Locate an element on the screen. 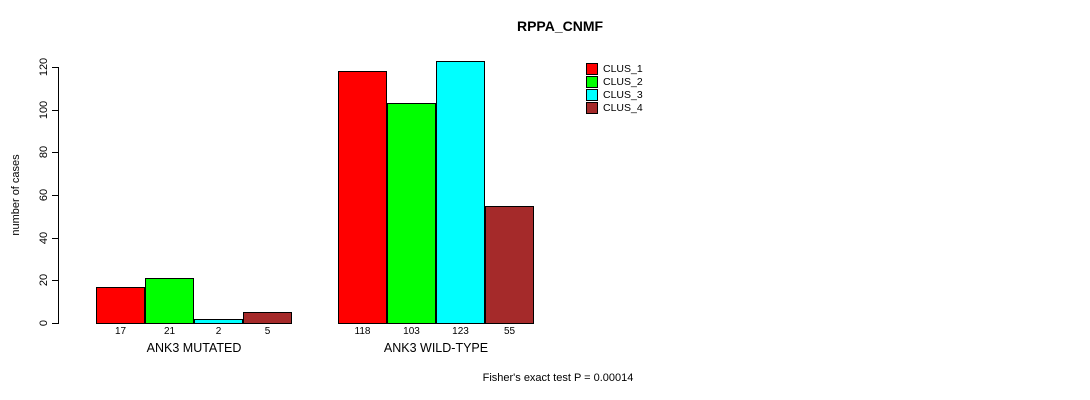 This screenshot has height=400, width=1090. y-axis-title: number of cases is located at coordinates (16, 195).